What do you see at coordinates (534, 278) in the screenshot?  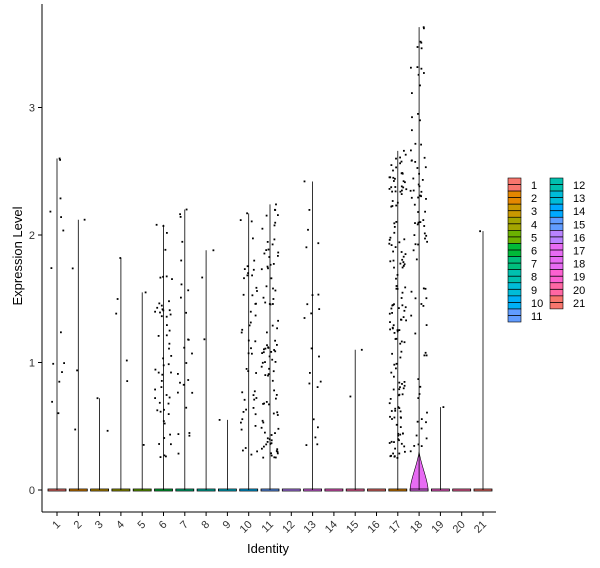 I see `legend-label-8: 8` at bounding box center [534, 278].